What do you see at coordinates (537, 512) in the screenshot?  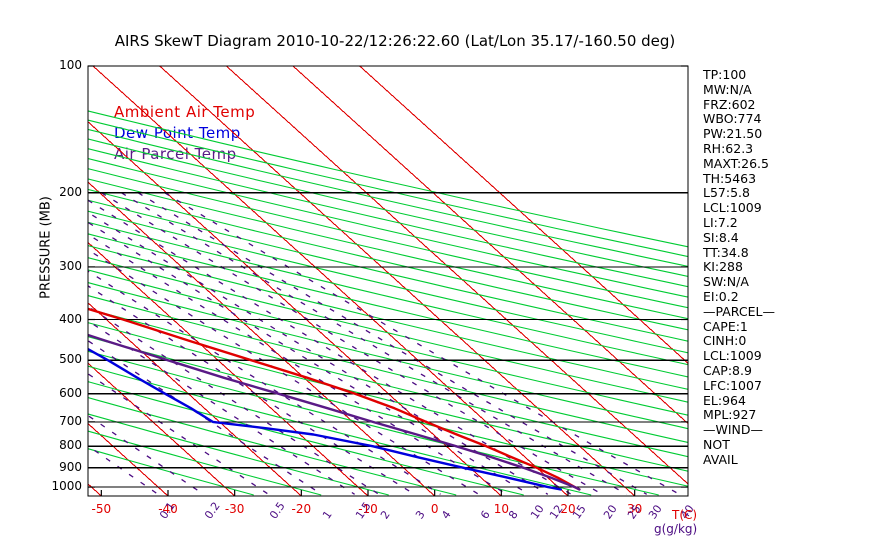 I see `mixing-ratio-tick-10: 10` at bounding box center [537, 512].